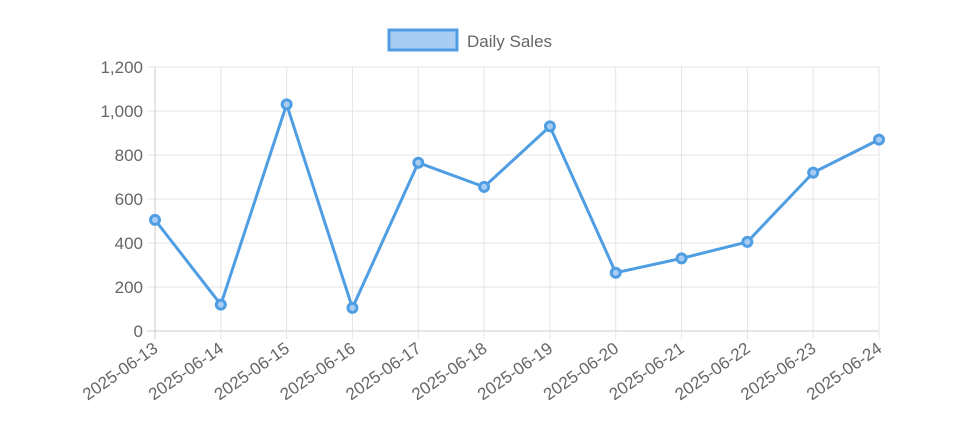  I want to click on y-tick-label: 1,200, so click(121, 67).